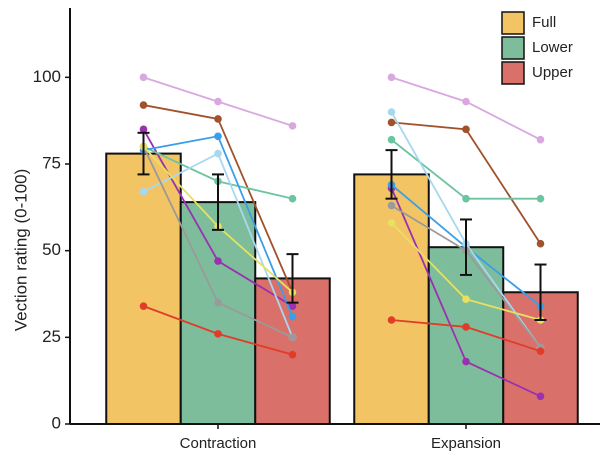  What do you see at coordinates (47, 76) in the screenshot?
I see `y-tick-label: 100` at bounding box center [47, 76].